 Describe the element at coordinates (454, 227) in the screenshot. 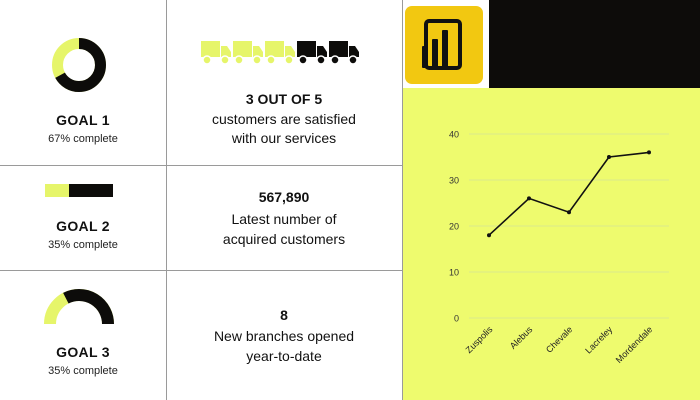

I see `y-tick-label: 20` at that location.